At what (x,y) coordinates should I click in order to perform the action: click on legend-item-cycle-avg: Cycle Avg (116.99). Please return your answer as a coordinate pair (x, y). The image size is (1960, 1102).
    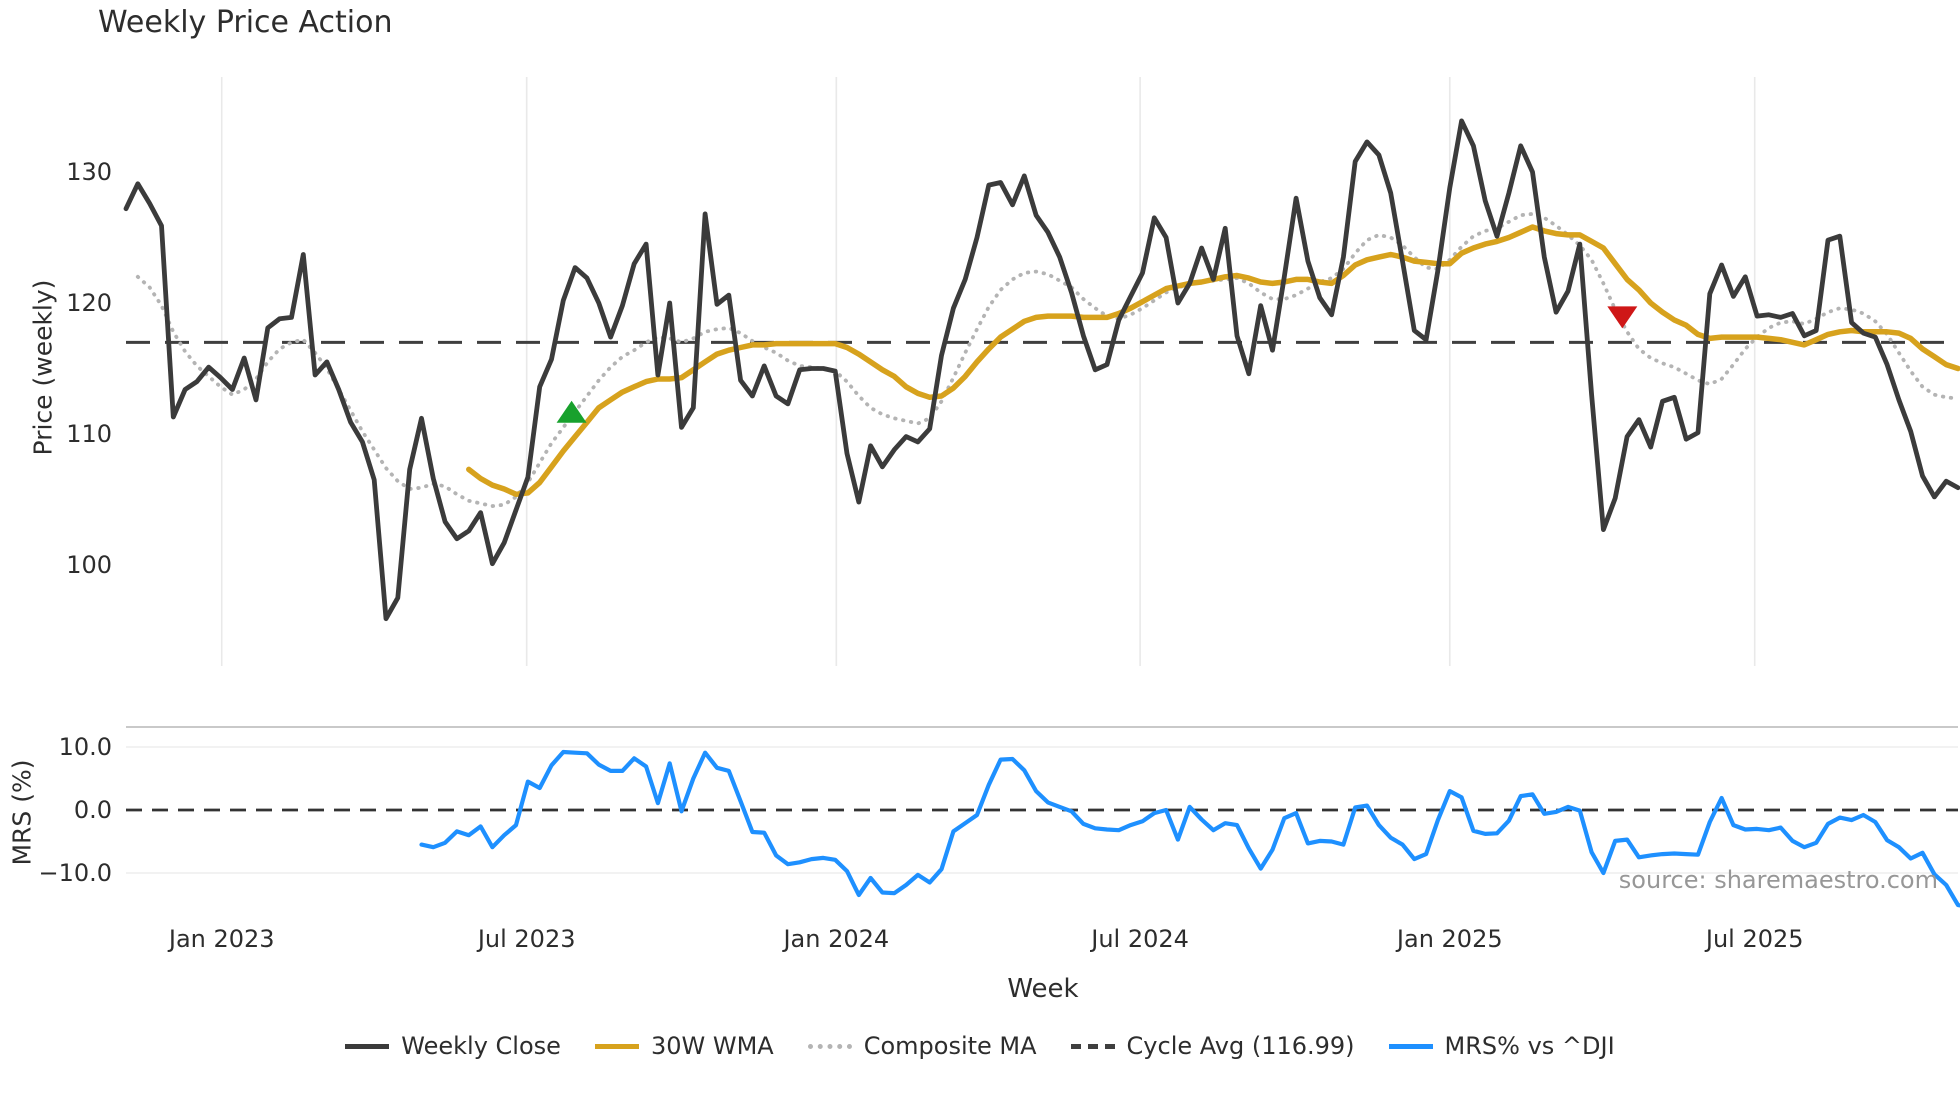
    Looking at the image, I should click on (1212, 1046).